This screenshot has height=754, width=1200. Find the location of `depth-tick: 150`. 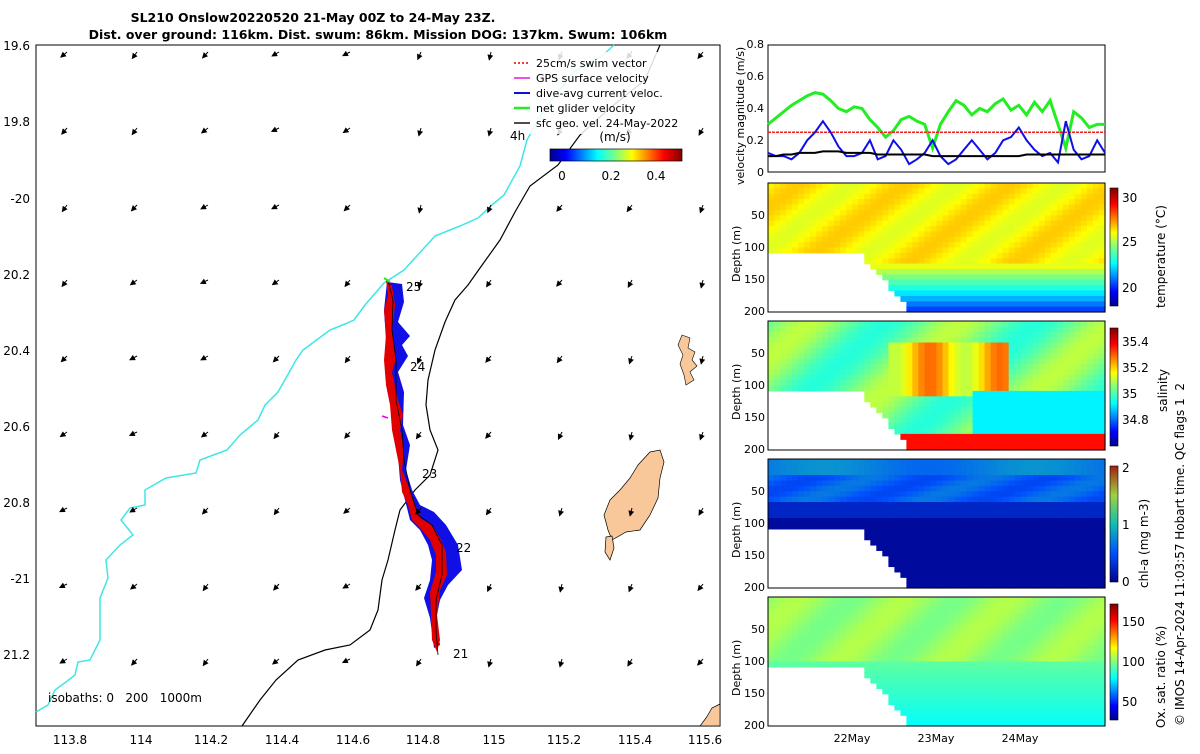

depth-tick: 150 is located at coordinates (754, 555).